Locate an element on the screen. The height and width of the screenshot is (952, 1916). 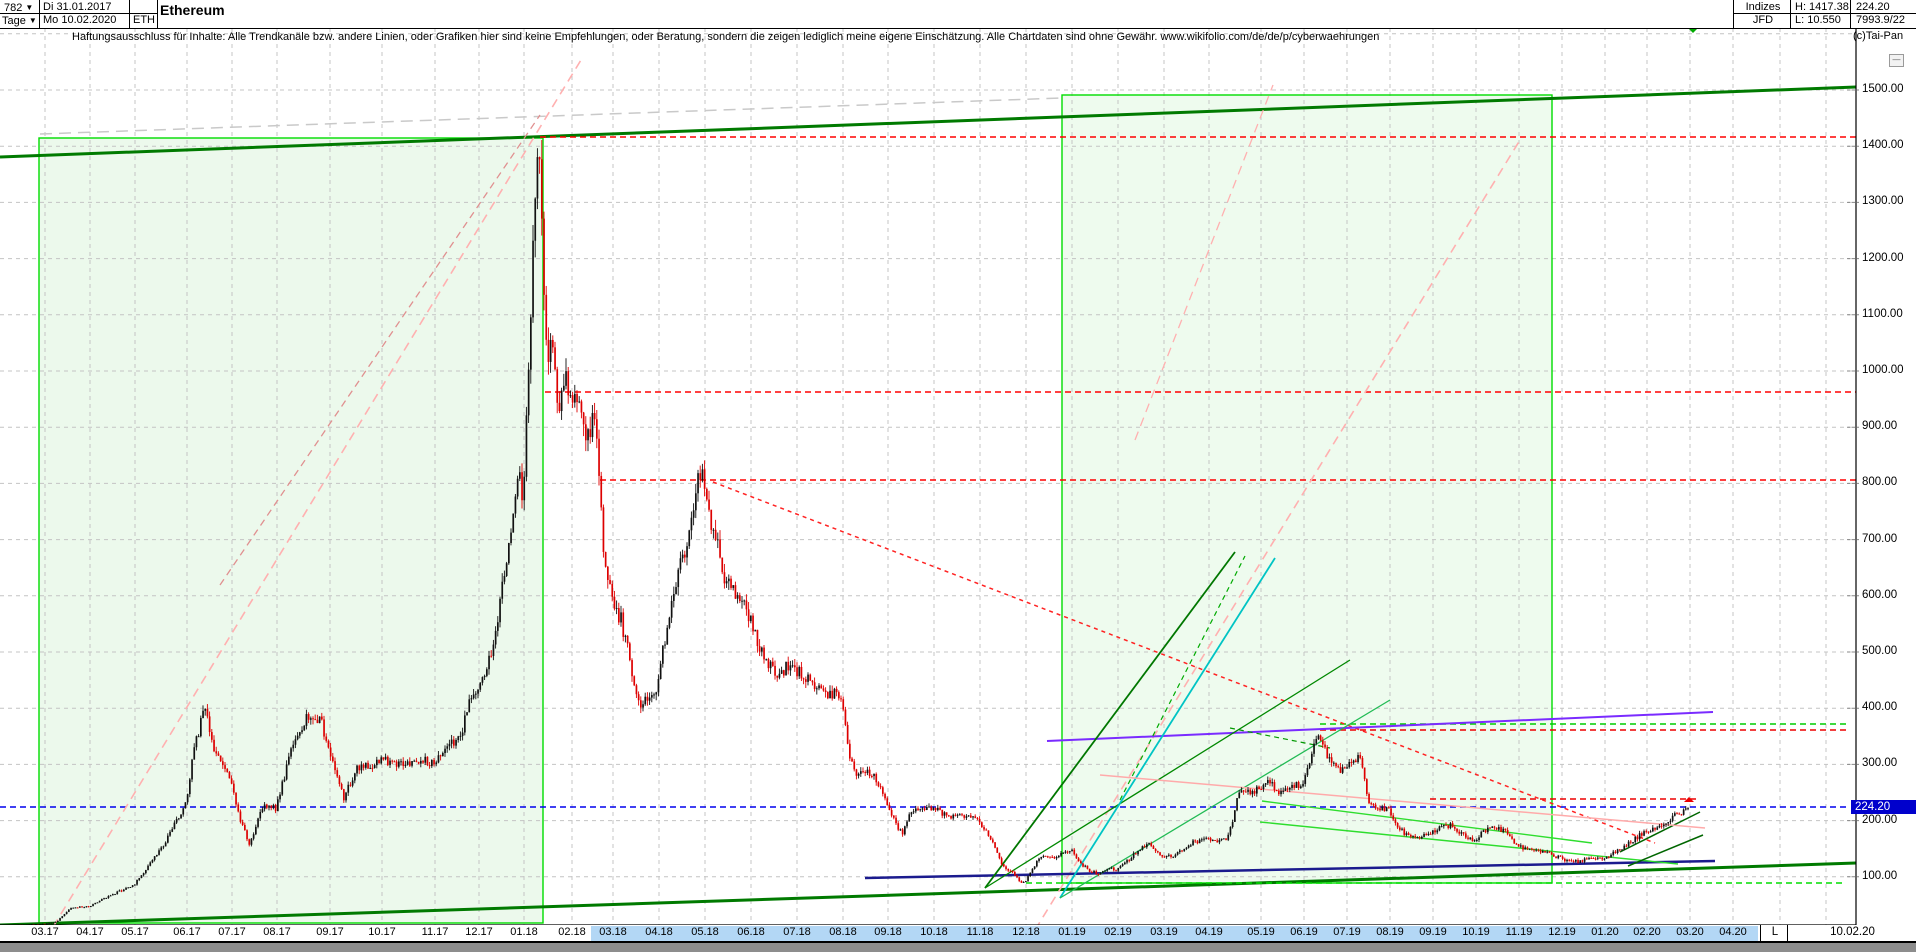
window-border is located at coordinates (958, 942).